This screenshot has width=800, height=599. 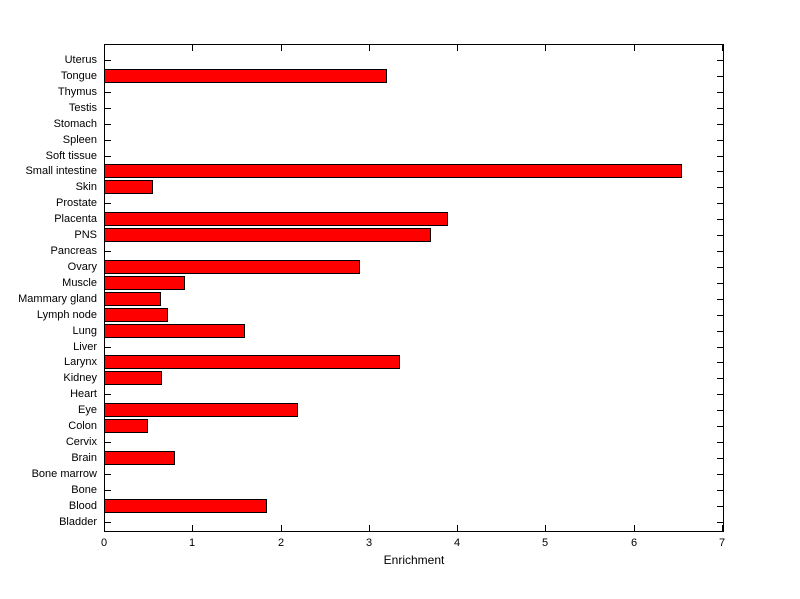 What do you see at coordinates (722, 543) in the screenshot?
I see `x-tick-label: 7` at bounding box center [722, 543].